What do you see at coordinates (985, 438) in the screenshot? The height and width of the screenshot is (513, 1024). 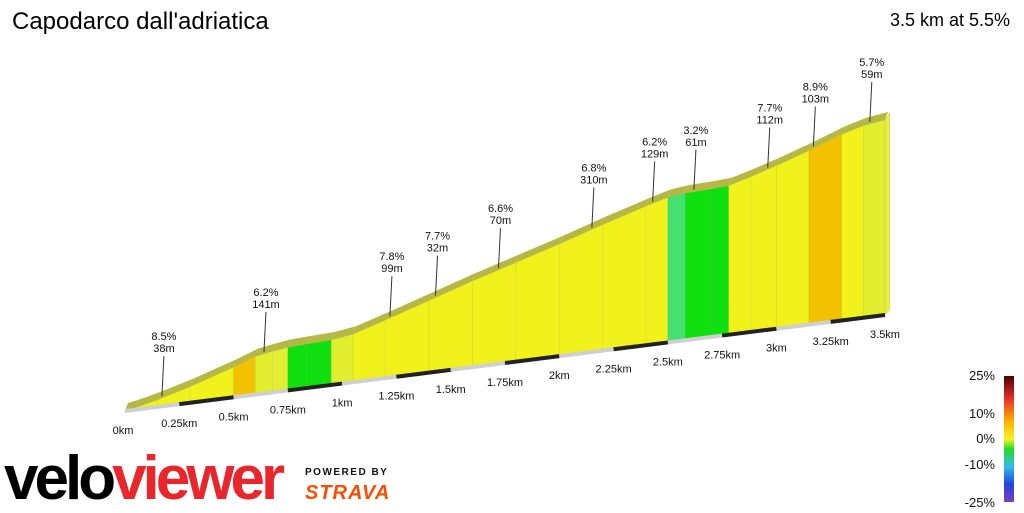 I see `scale-label-0: 0%` at bounding box center [985, 438].